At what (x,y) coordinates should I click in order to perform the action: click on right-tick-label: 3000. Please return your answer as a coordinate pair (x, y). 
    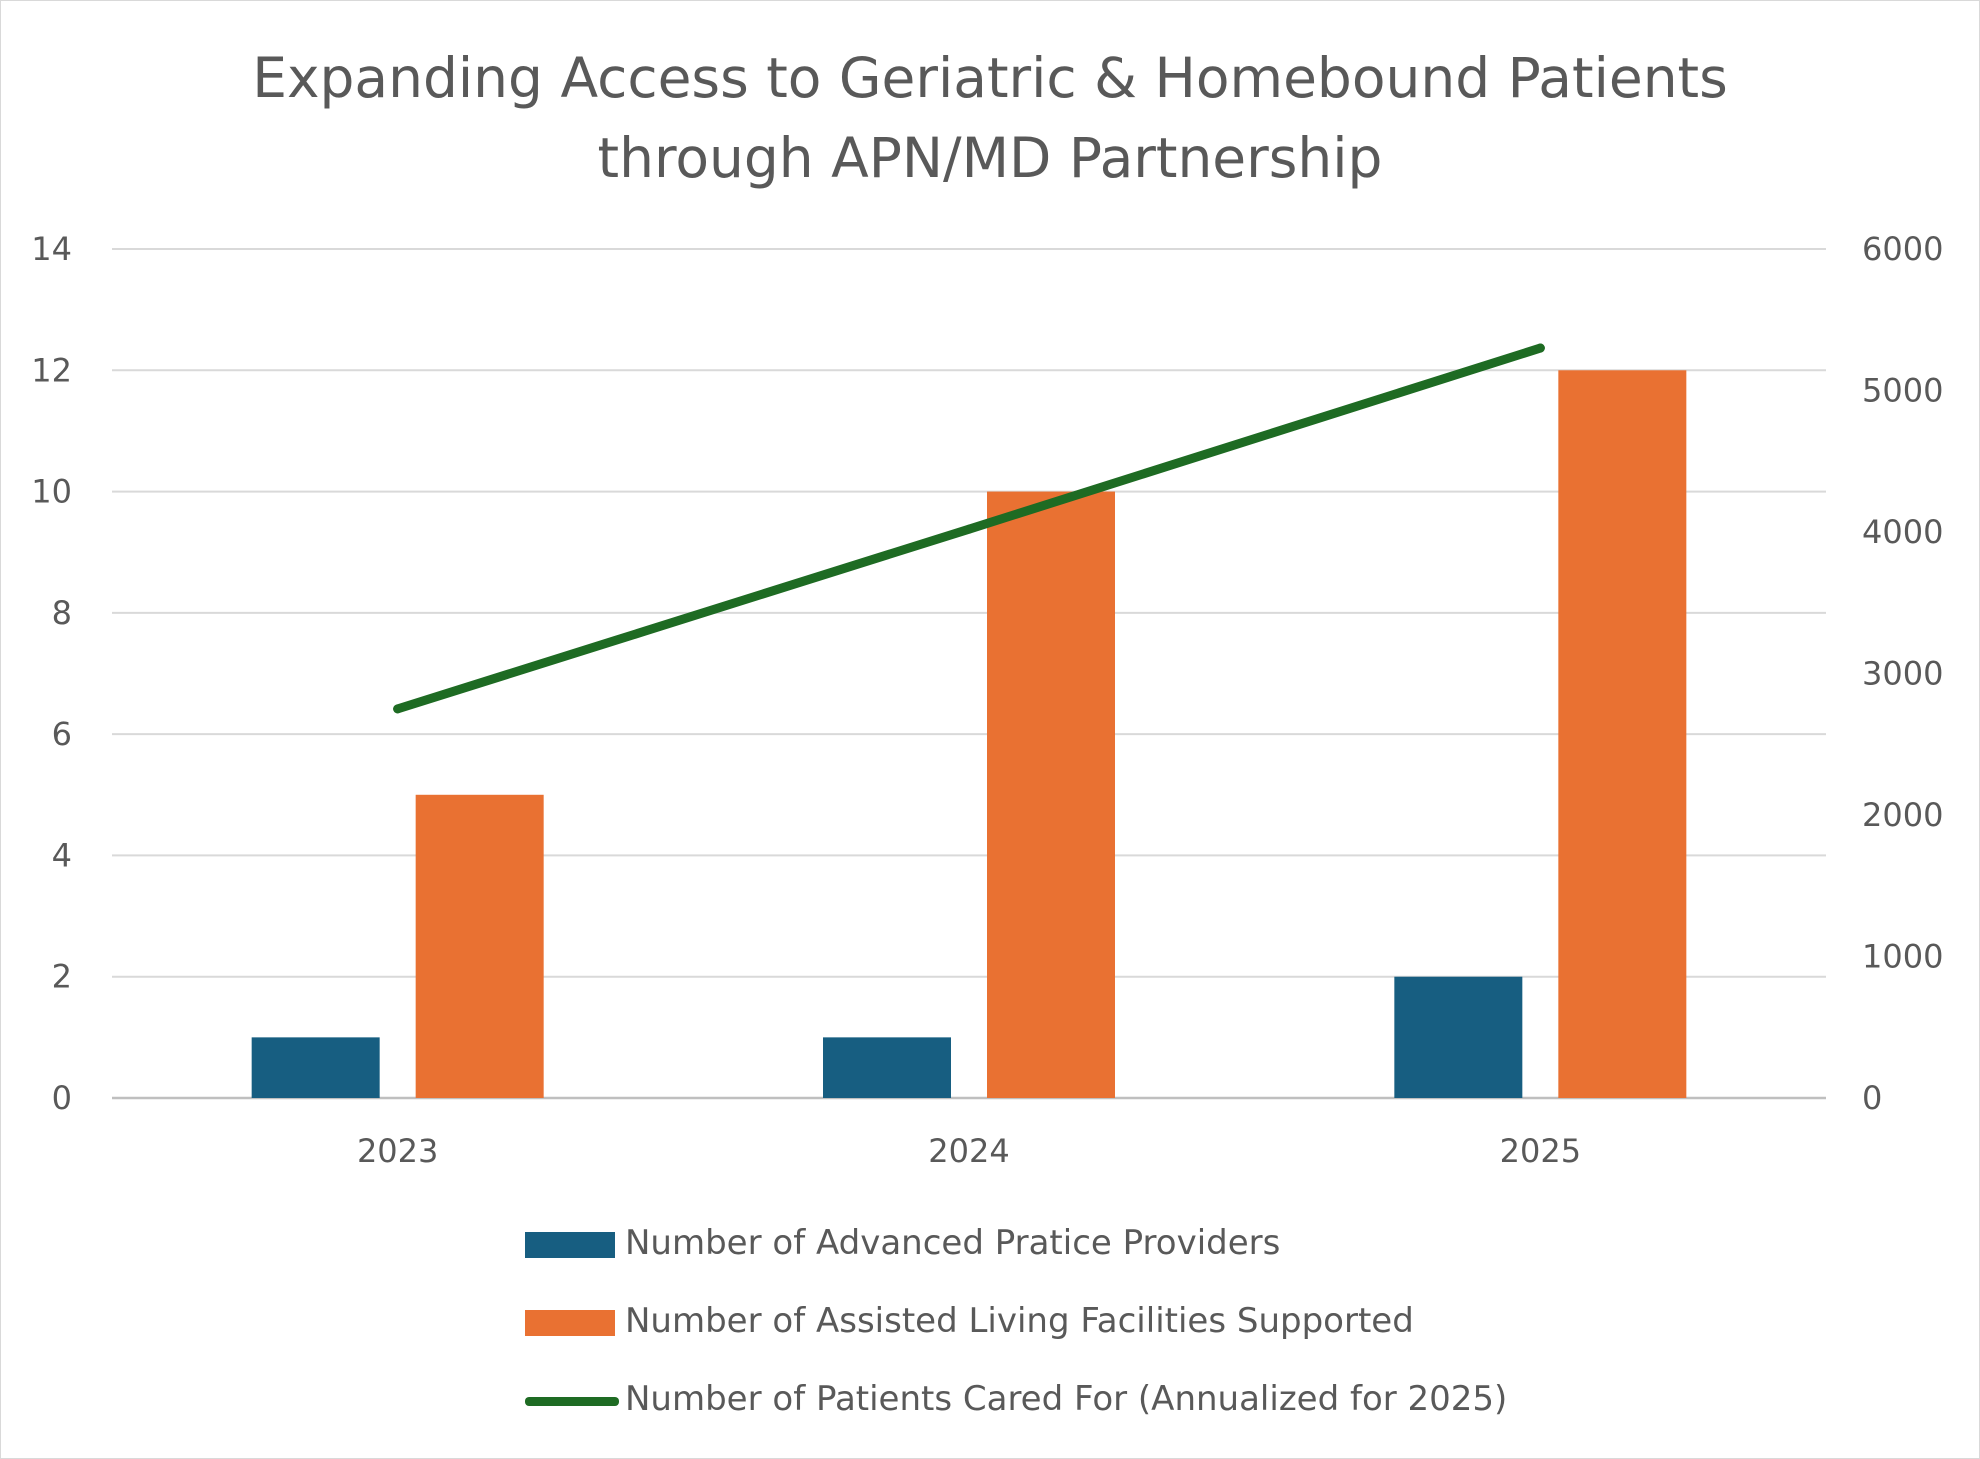
    Looking at the image, I should click on (1902, 674).